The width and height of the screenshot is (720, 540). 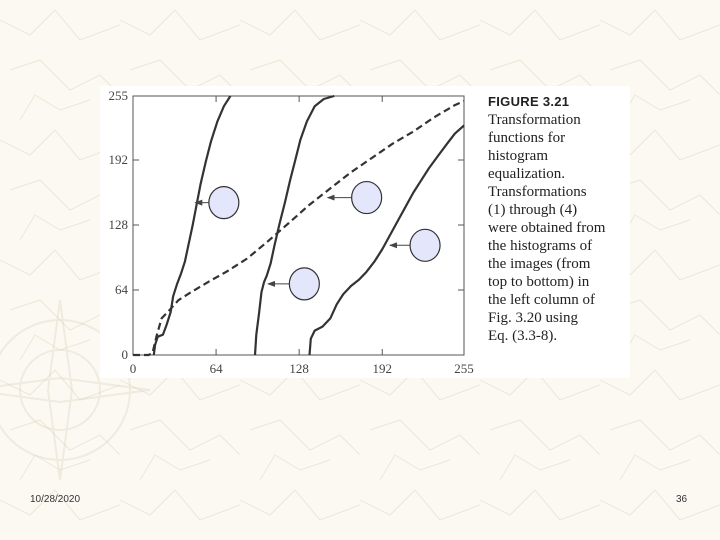 What do you see at coordinates (529, 101) in the screenshot?
I see `caption-title: FIGURE 3.21` at bounding box center [529, 101].